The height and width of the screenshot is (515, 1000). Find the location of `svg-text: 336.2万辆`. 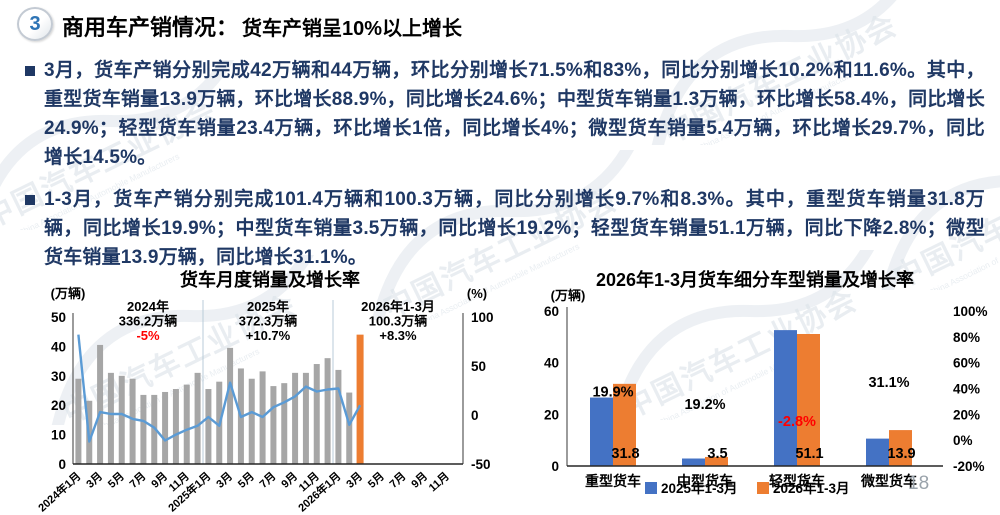

svg-text: 336.2万辆 is located at coordinates (148, 321).